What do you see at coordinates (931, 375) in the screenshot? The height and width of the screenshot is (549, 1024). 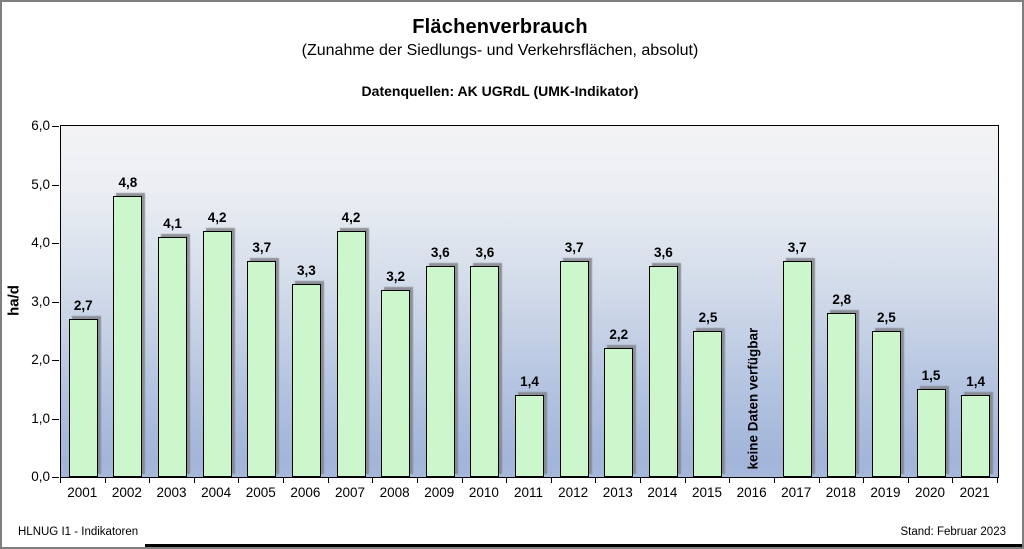 I see `bar-value-label: 1,5` at bounding box center [931, 375].